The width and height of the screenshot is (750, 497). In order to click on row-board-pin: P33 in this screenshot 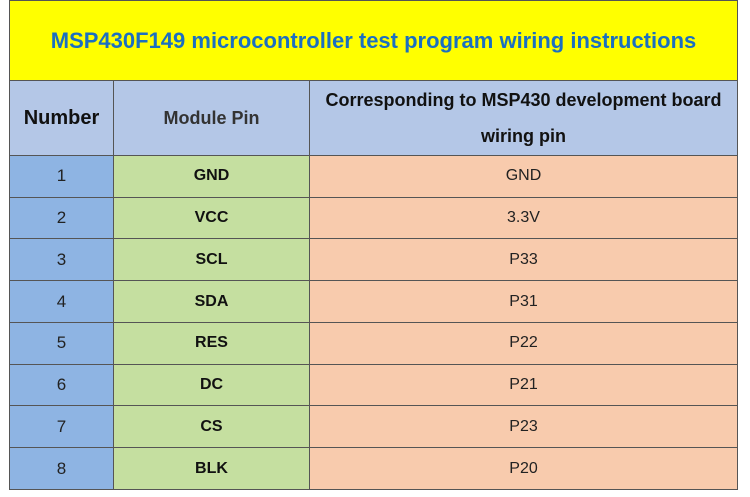, I will do `click(523, 260)`.